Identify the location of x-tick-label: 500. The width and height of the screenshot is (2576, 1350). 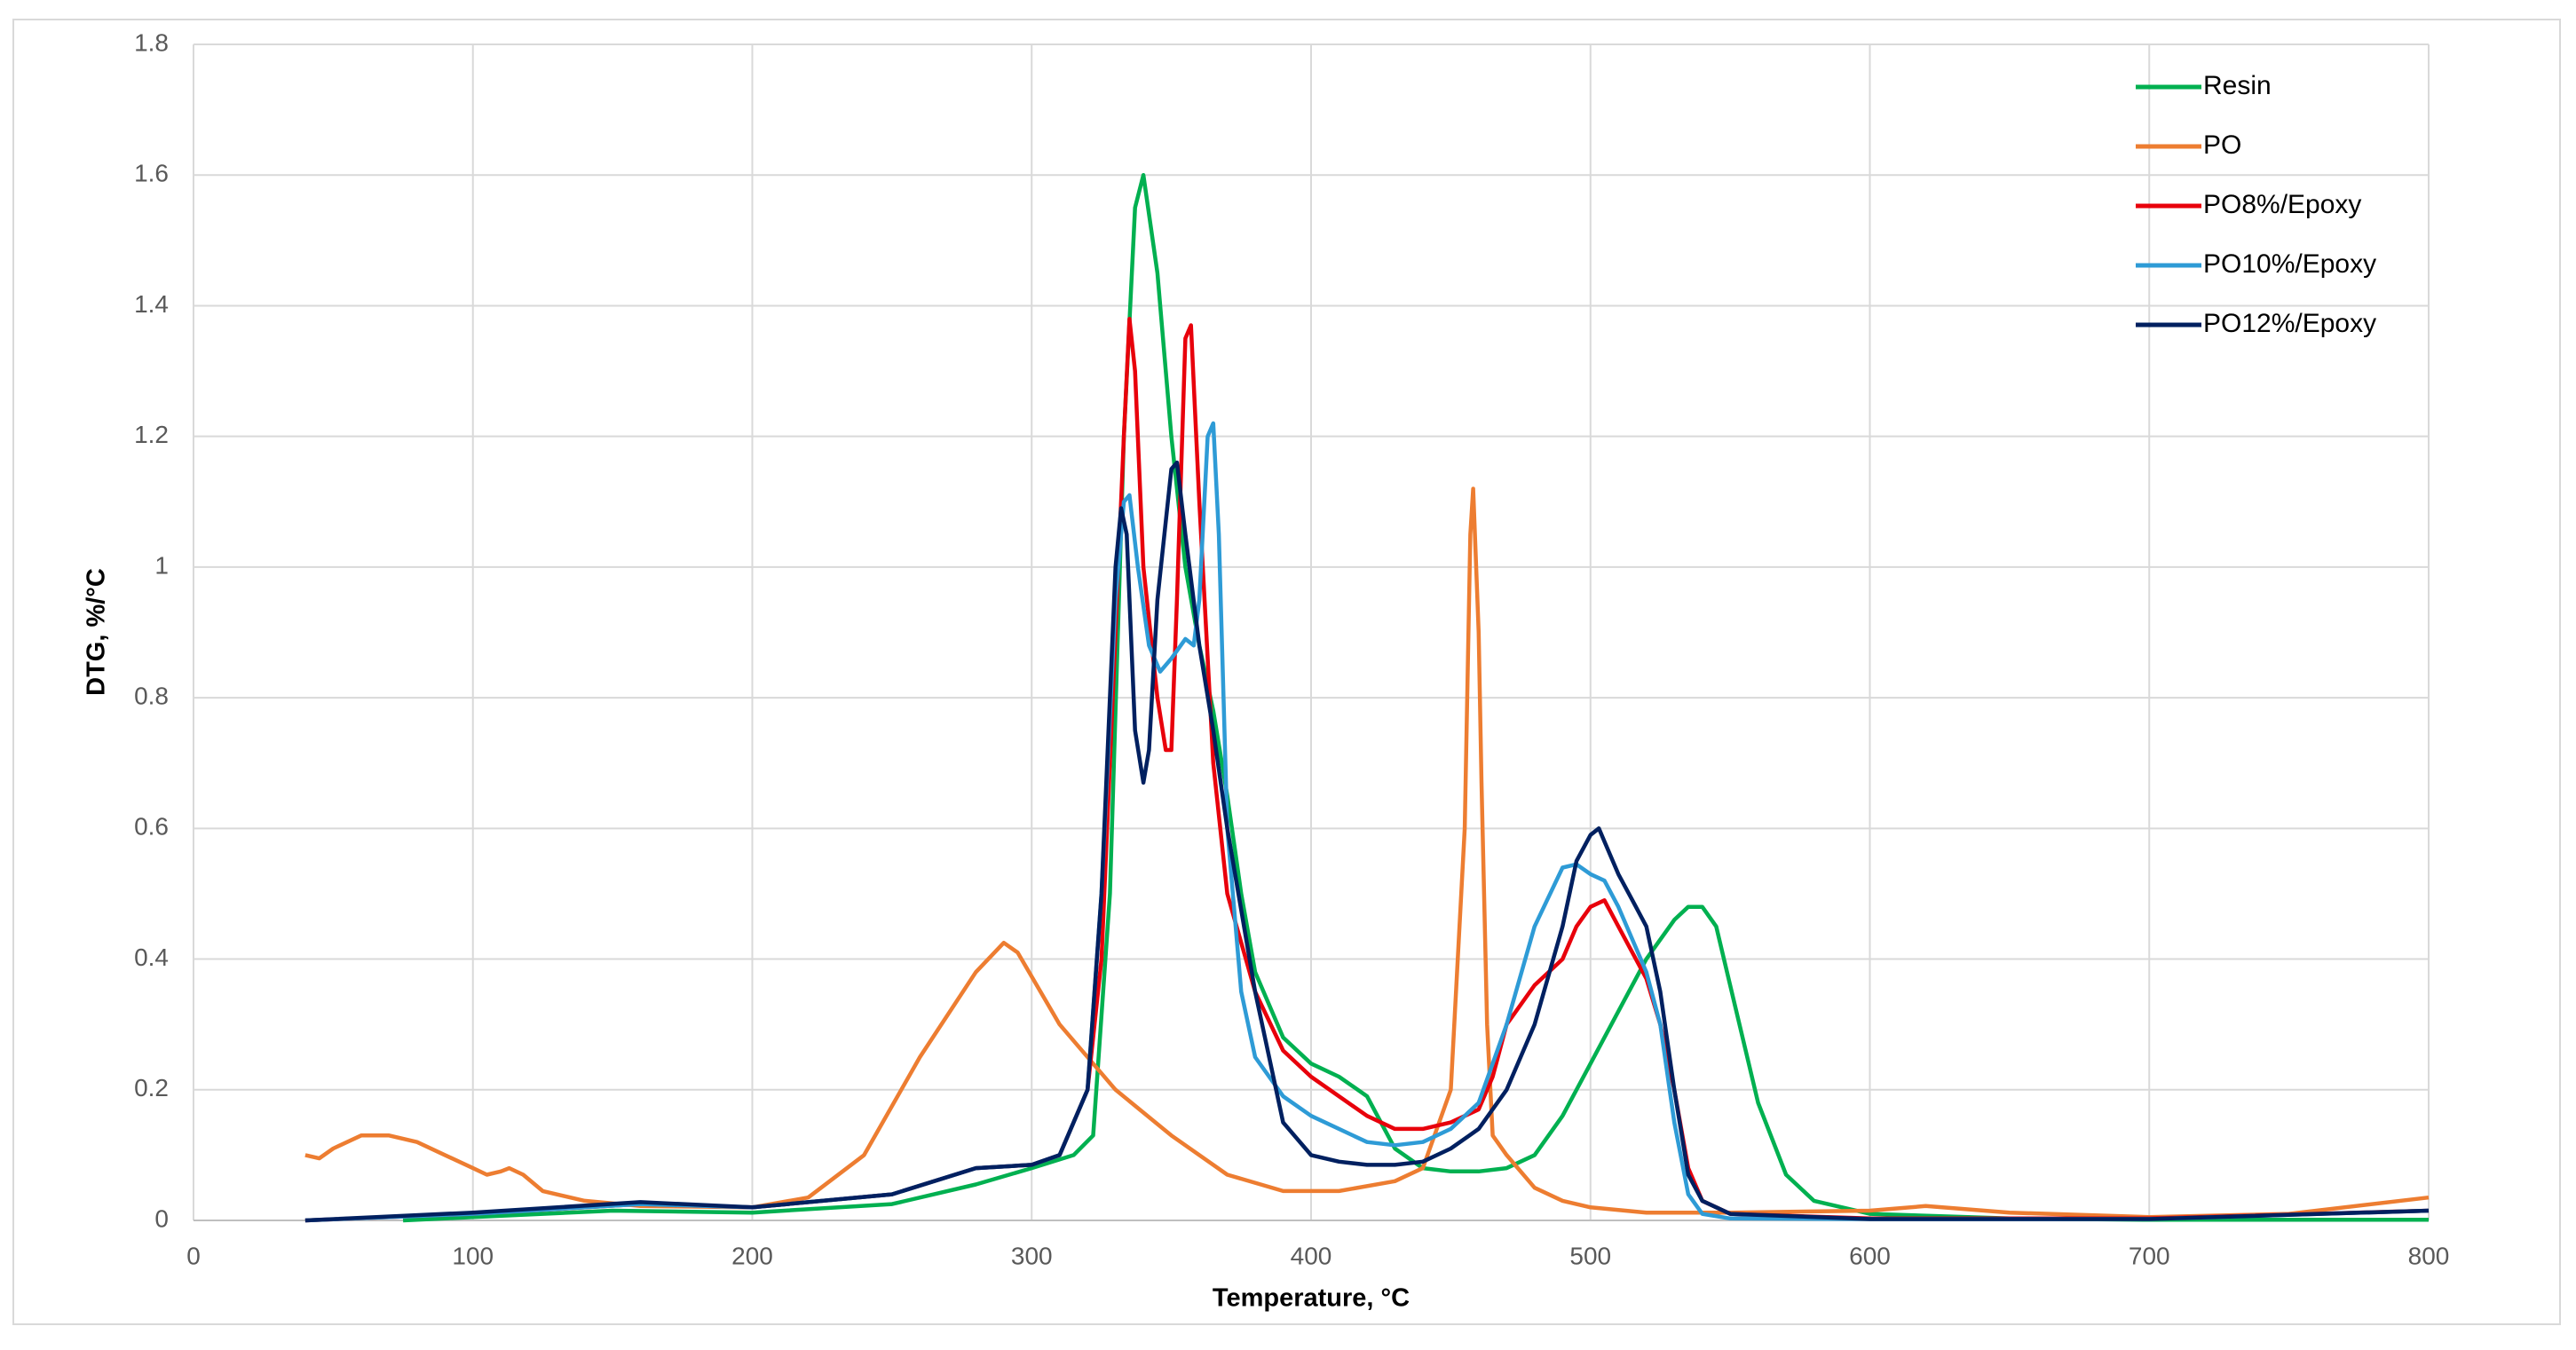
(1590, 1255).